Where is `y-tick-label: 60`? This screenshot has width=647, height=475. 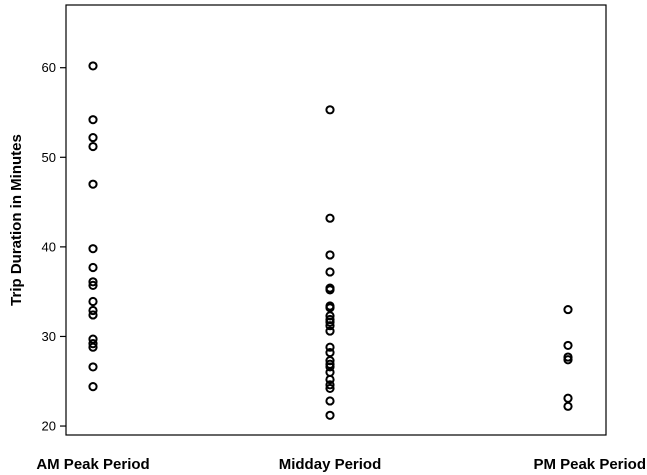 y-tick-label: 60 is located at coordinates (49, 67).